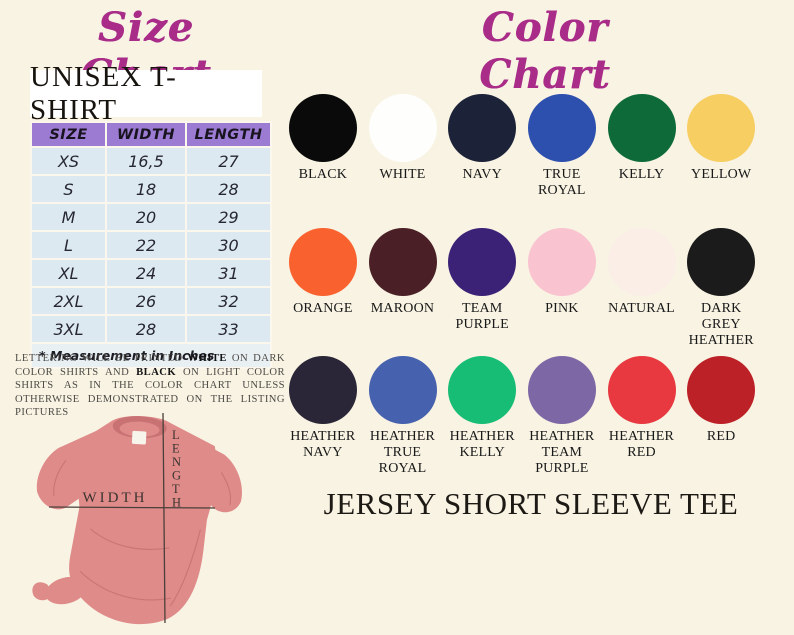 The width and height of the screenshot is (794, 635). What do you see at coordinates (68, 329) in the screenshot?
I see `cell-size: 3XL` at bounding box center [68, 329].